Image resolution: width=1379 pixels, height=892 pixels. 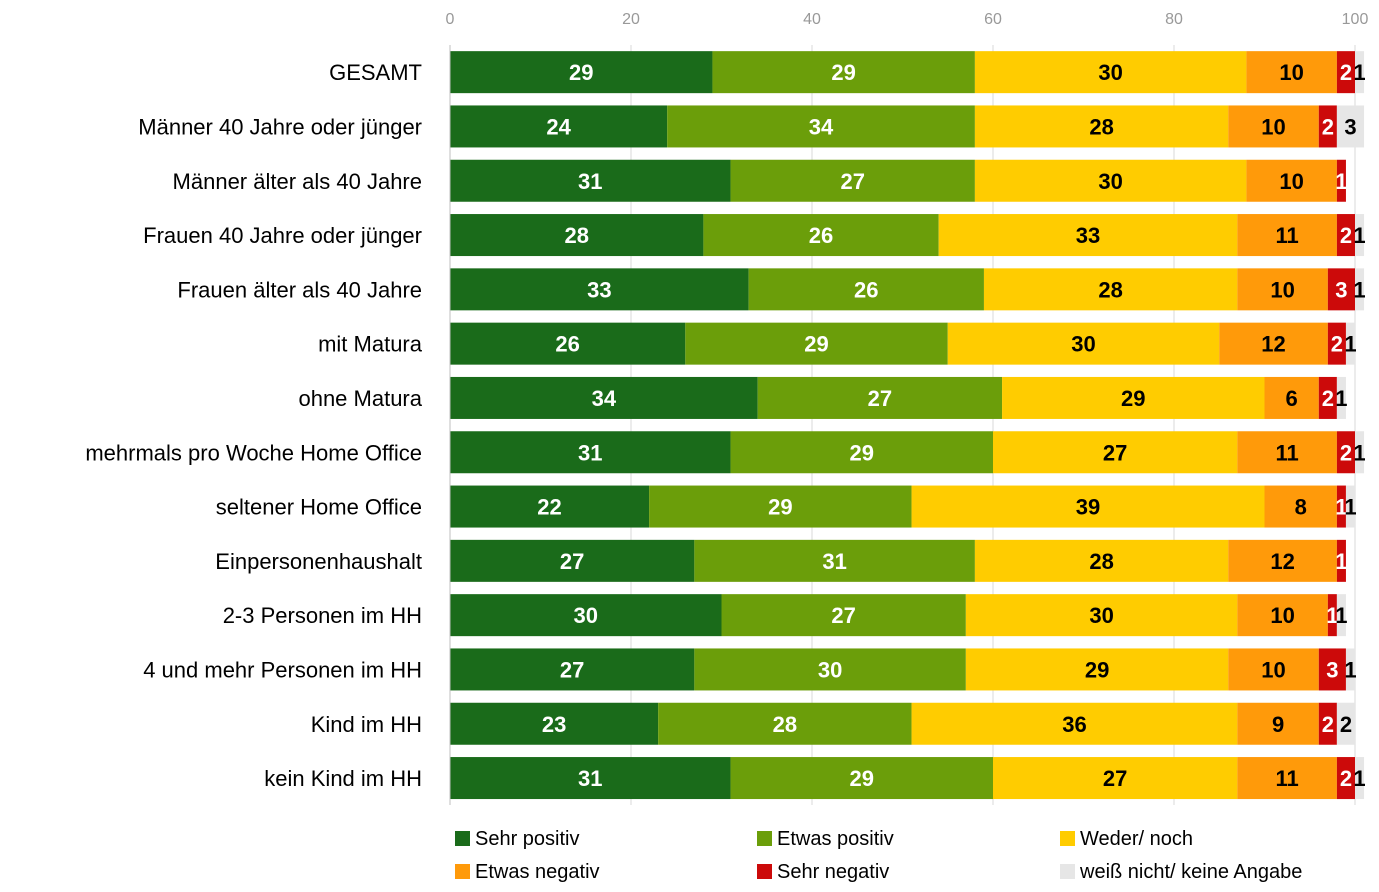 What do you see at coordinates (812, 19) in the screenshot?
I see `x-tick-label: 40` at bounding box center [812, 19].